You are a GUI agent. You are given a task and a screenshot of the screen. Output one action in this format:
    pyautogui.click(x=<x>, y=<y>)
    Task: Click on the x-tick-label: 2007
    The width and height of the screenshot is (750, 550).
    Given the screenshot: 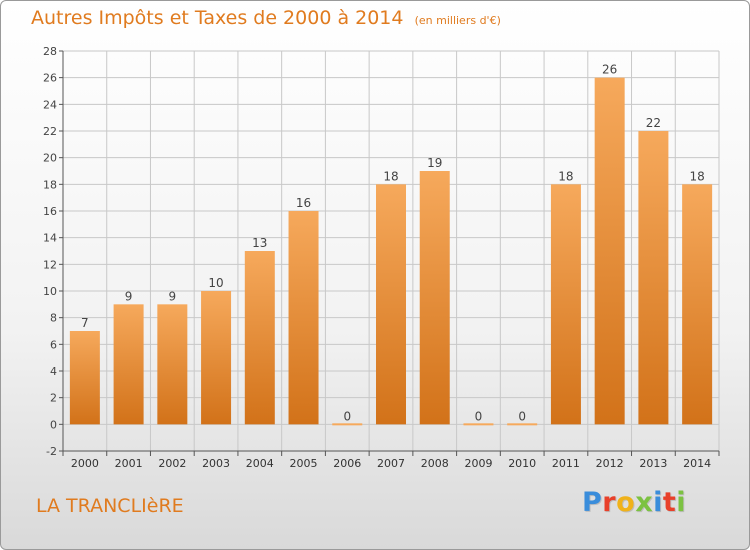 What is the action you would take?
    pyautogui.click(x=391, y=463)
    